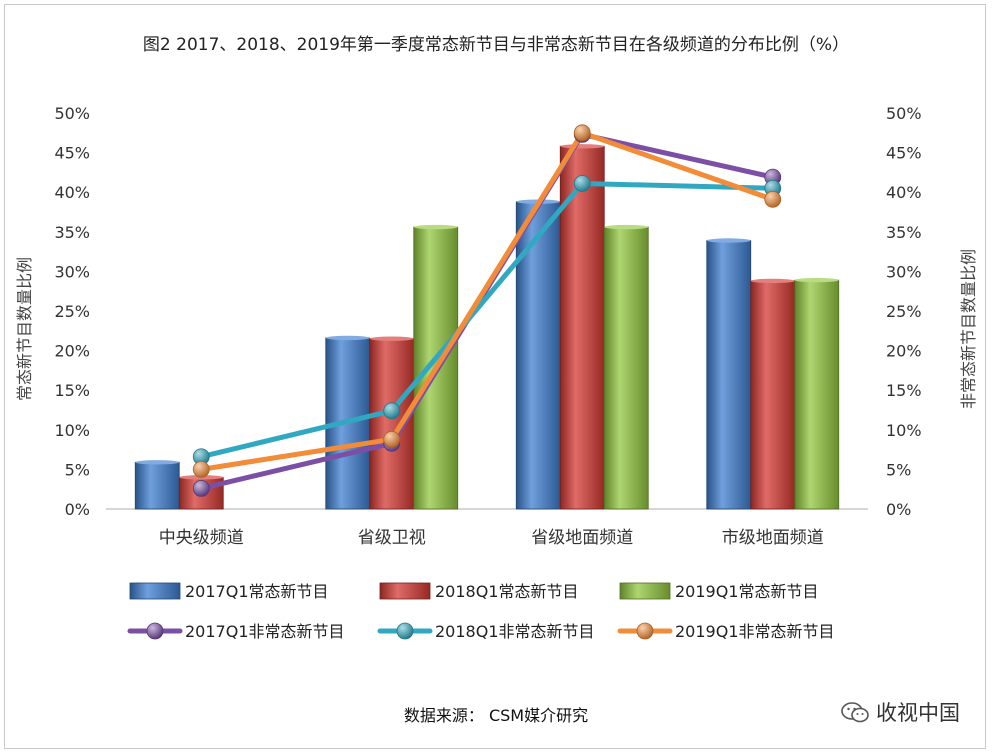 Image resolution: width=992 pixels, height=755 pixels. I want to click on y2-tick-label: 20%, so click(904, 351).